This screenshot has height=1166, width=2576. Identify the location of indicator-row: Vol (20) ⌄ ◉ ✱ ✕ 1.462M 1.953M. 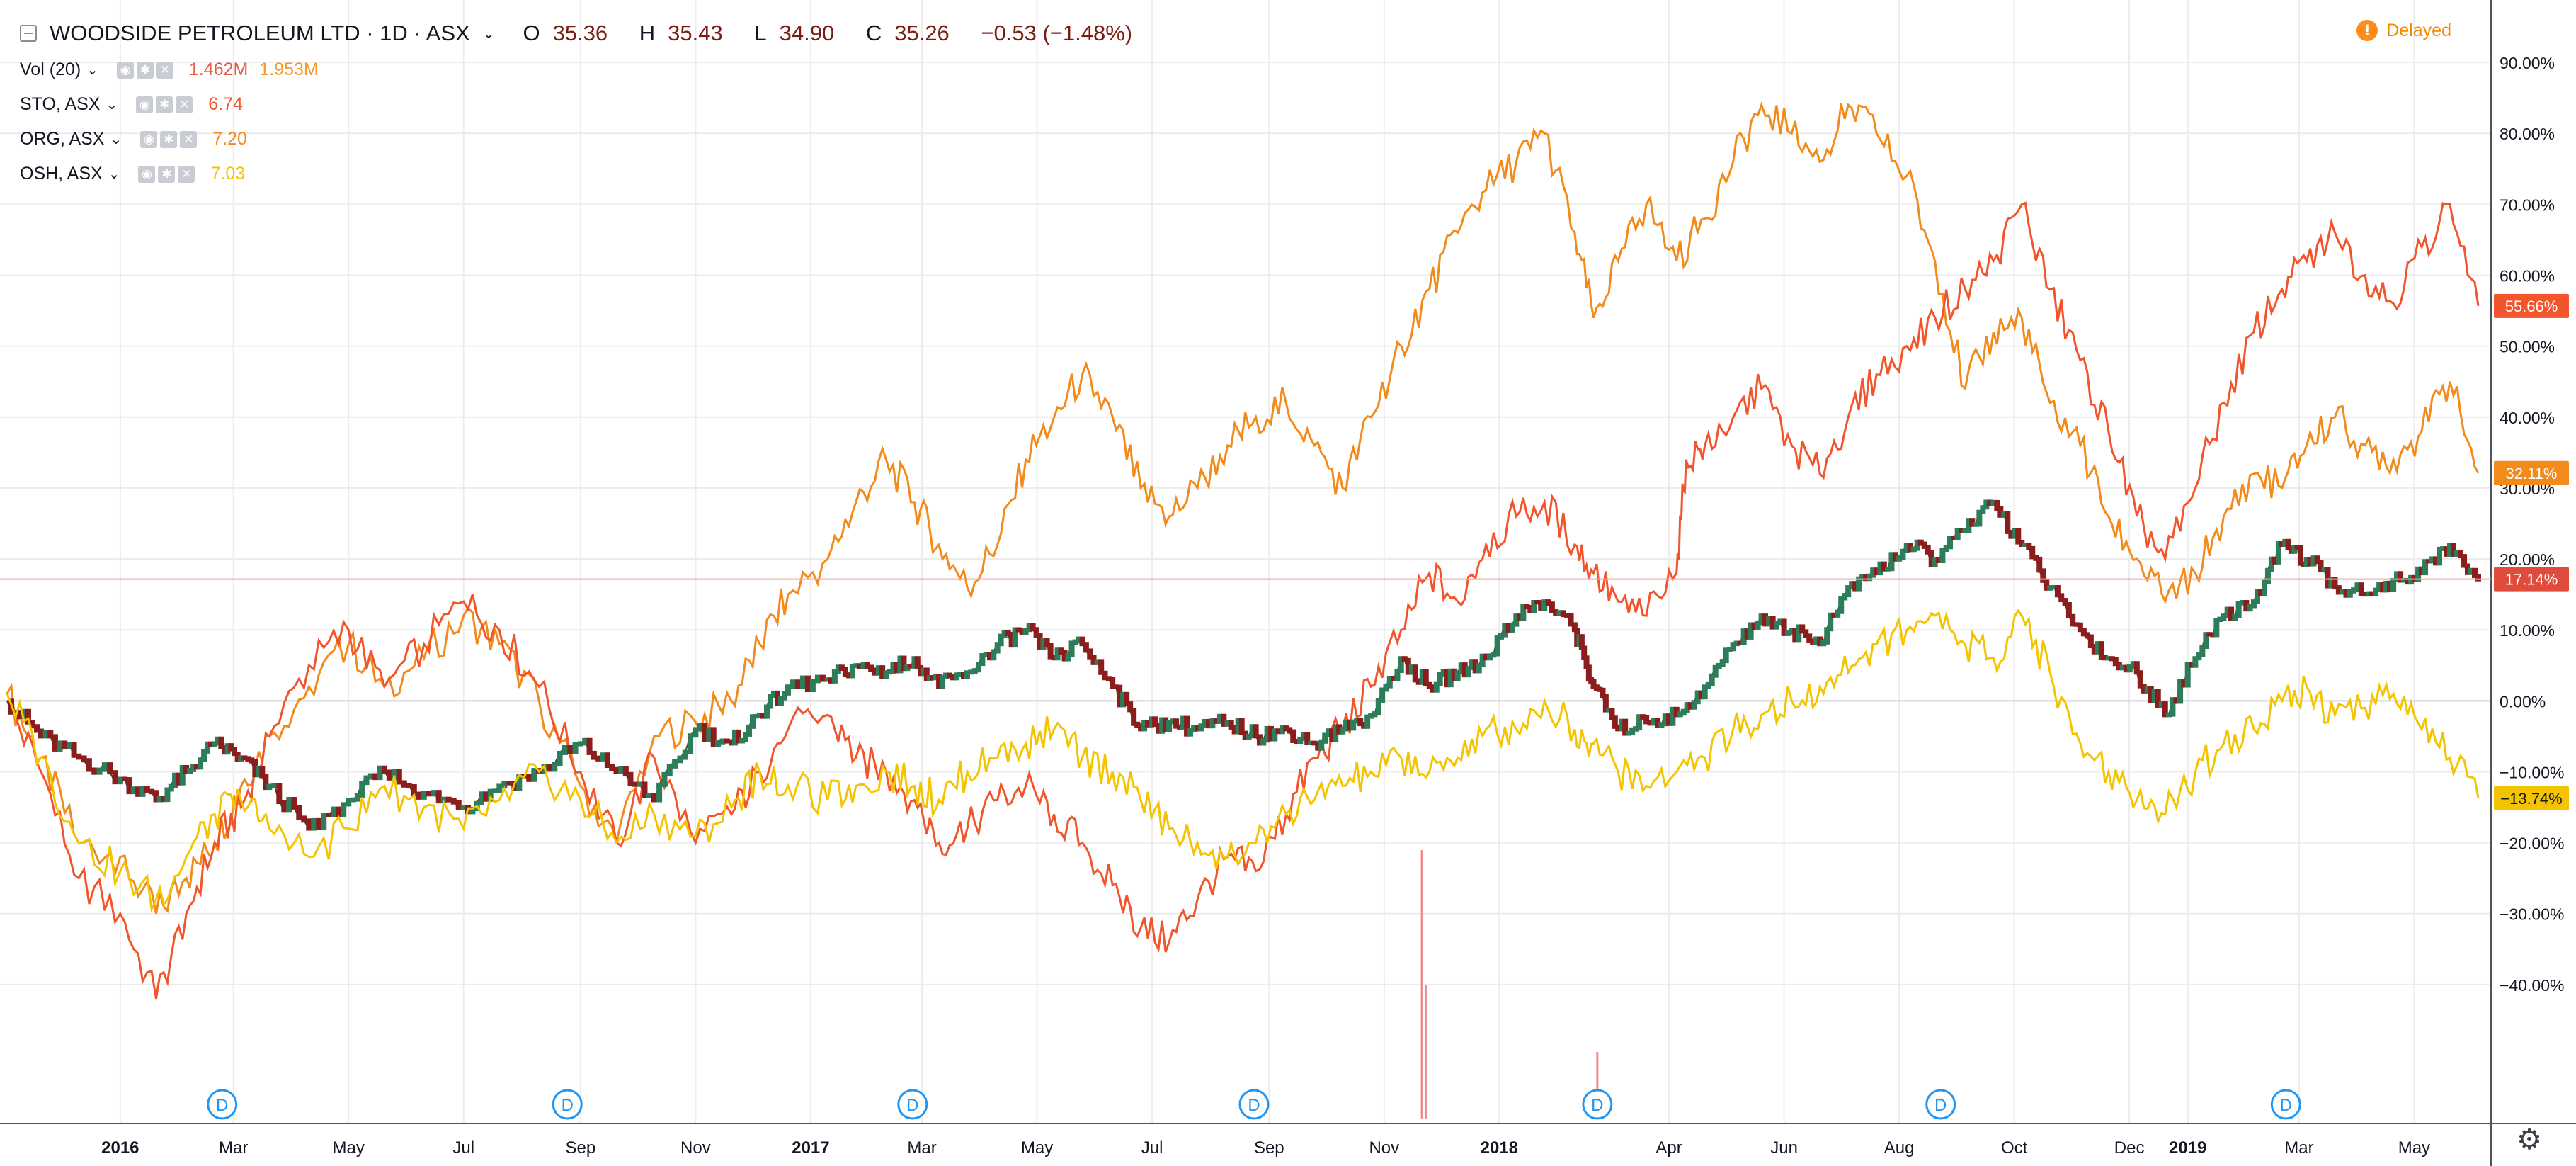
(582, 70).